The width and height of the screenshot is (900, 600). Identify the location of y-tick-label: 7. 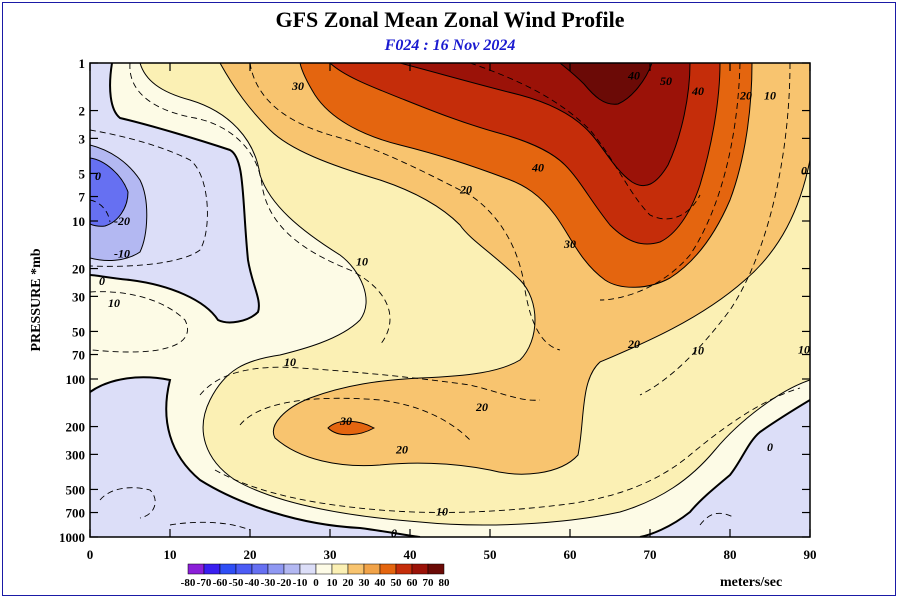
(82, 197).